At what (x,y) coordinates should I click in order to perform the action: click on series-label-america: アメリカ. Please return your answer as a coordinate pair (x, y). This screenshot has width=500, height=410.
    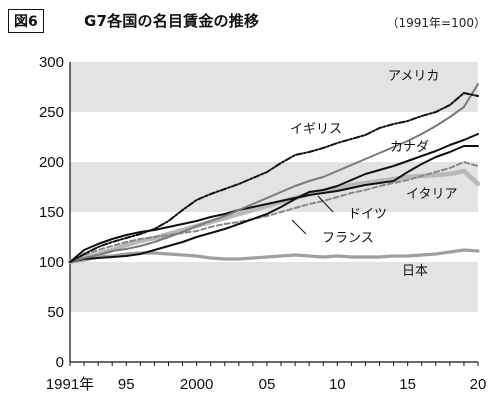
    Looking at the image, I should click on (413, 76).